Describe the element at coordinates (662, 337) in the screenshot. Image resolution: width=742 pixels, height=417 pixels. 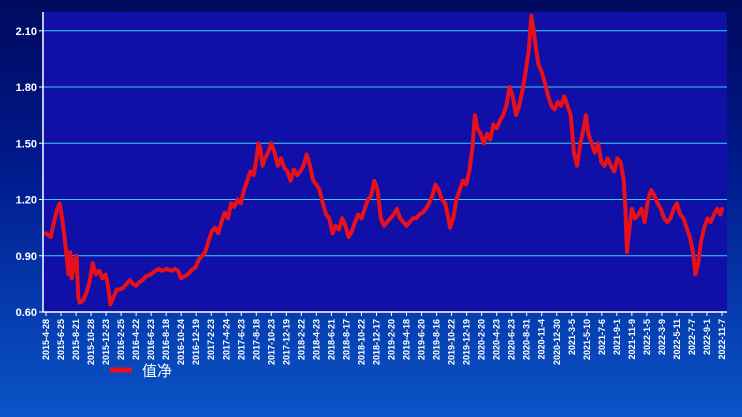
I see `x-tick-label: 2022-3-9` at that location.